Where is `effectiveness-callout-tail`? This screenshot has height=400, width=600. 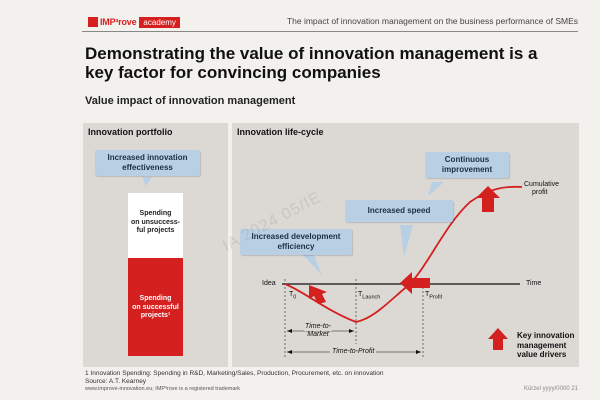 effectiveness-callout-tail is located at coordinates (147, 181).